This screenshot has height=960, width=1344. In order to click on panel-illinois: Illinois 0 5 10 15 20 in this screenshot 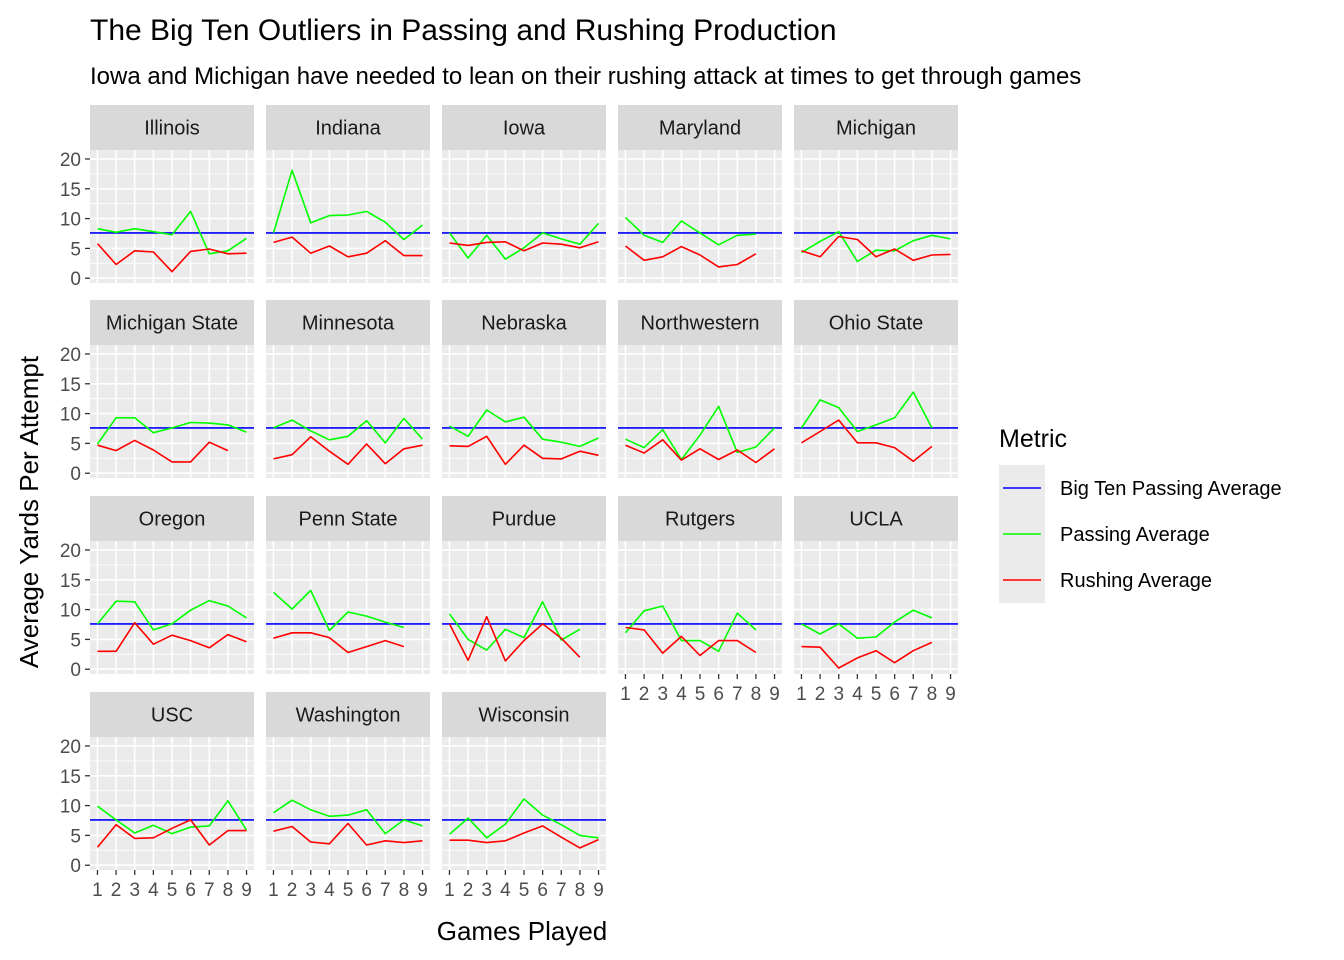, I will do `click(157, 197)`.